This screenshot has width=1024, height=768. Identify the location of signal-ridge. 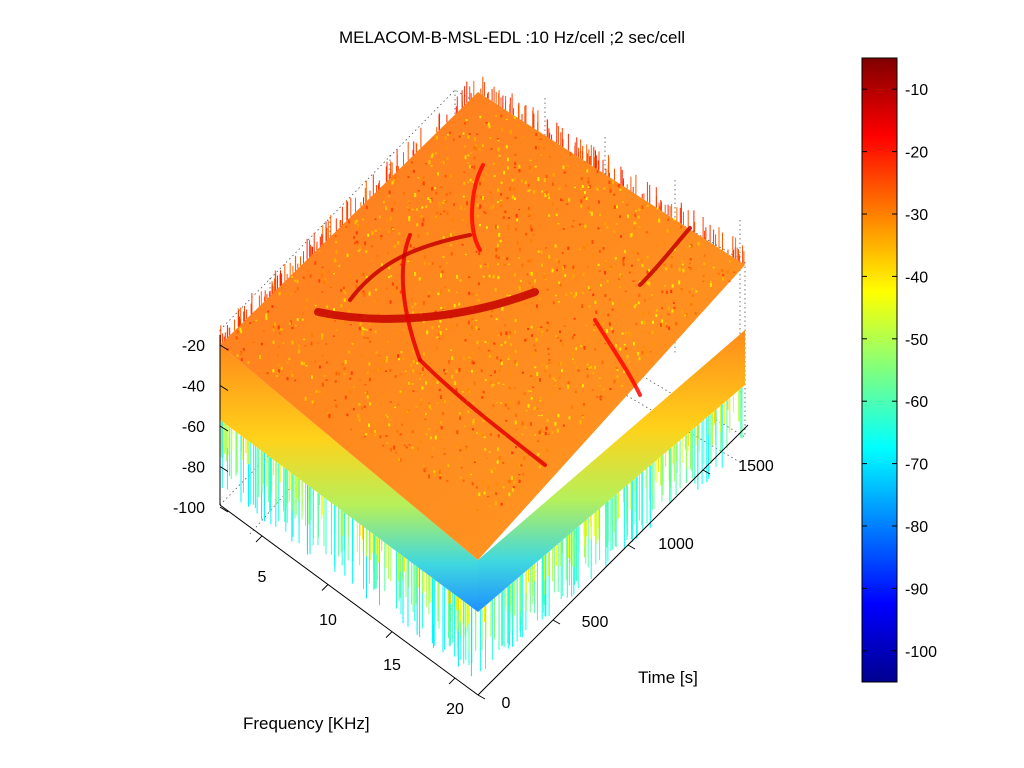
(411, 297).